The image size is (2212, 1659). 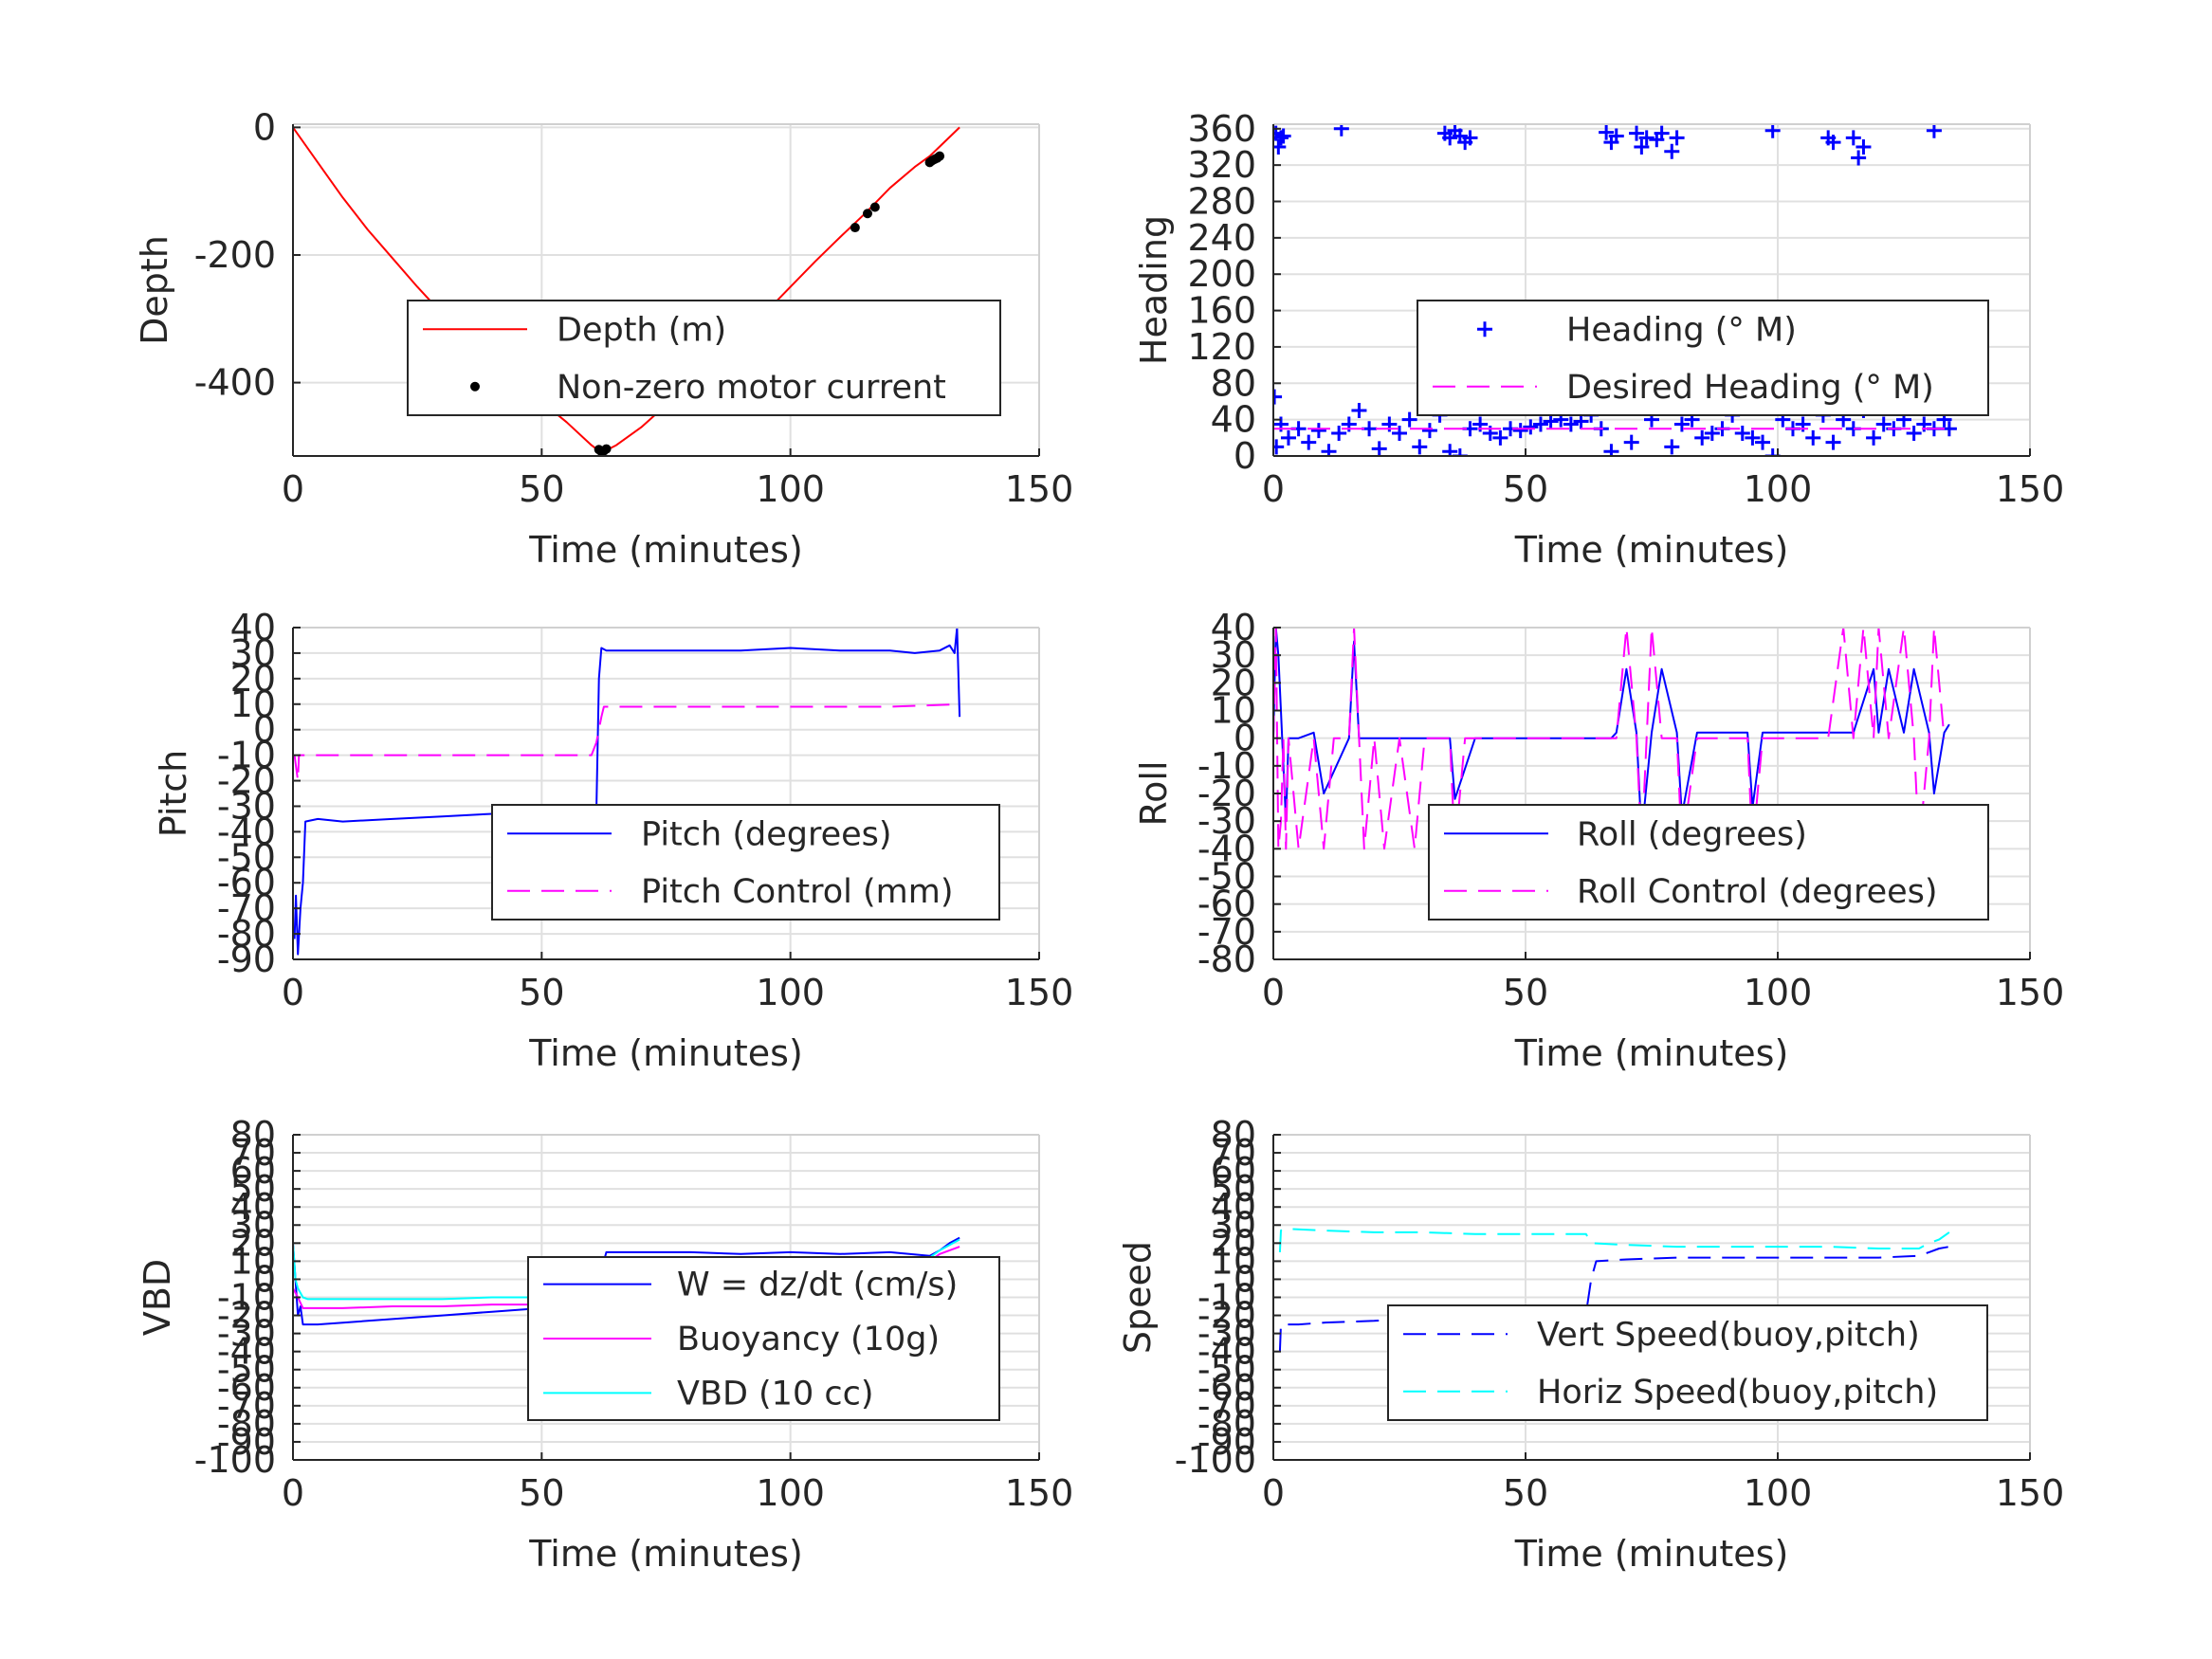 I want to click on y-tick-label: -60, so click(x=1226, y=904).